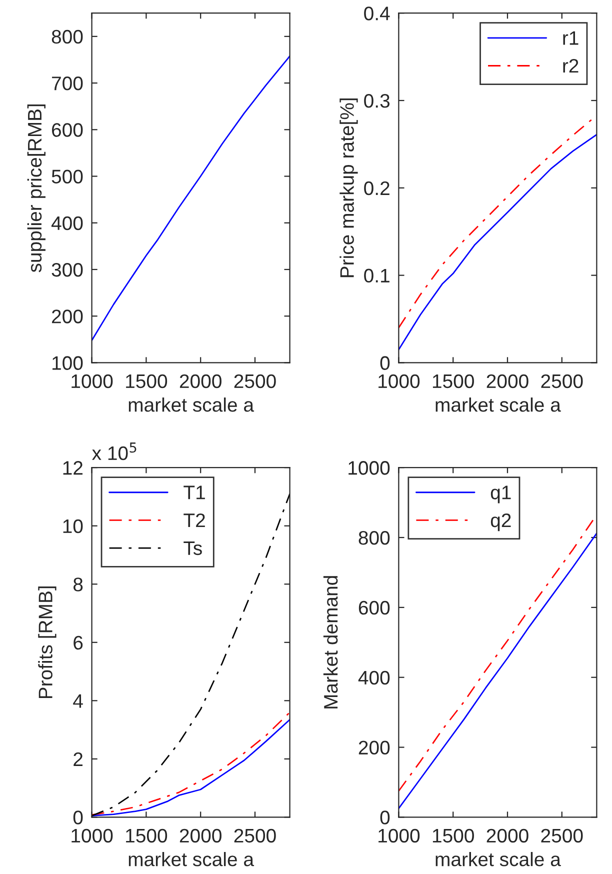 Image resolution: width=612 pixels, height=874 pixels. What do you see at coordinates (67, 269) in the screenshot?
I see `y-tick-label: 300` at bounding box center [67, 269].